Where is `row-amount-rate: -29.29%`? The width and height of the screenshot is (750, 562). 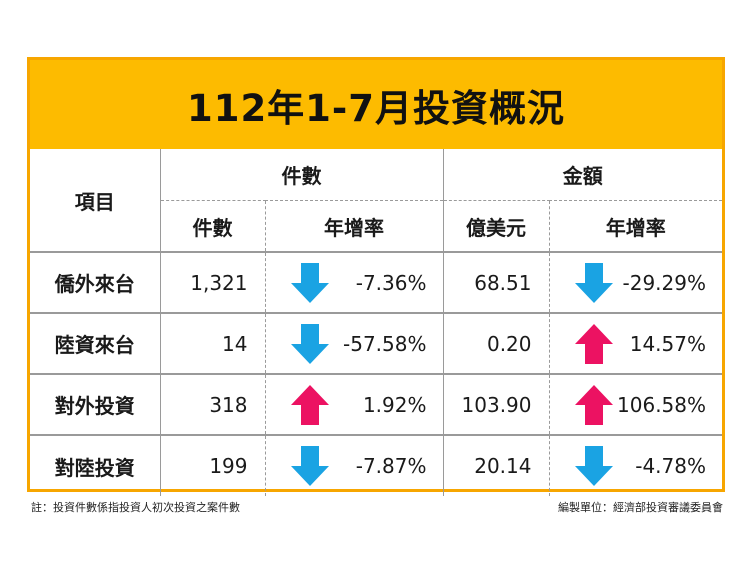 row-amount-rate: -29.29% is located at coordinates (664, 282).